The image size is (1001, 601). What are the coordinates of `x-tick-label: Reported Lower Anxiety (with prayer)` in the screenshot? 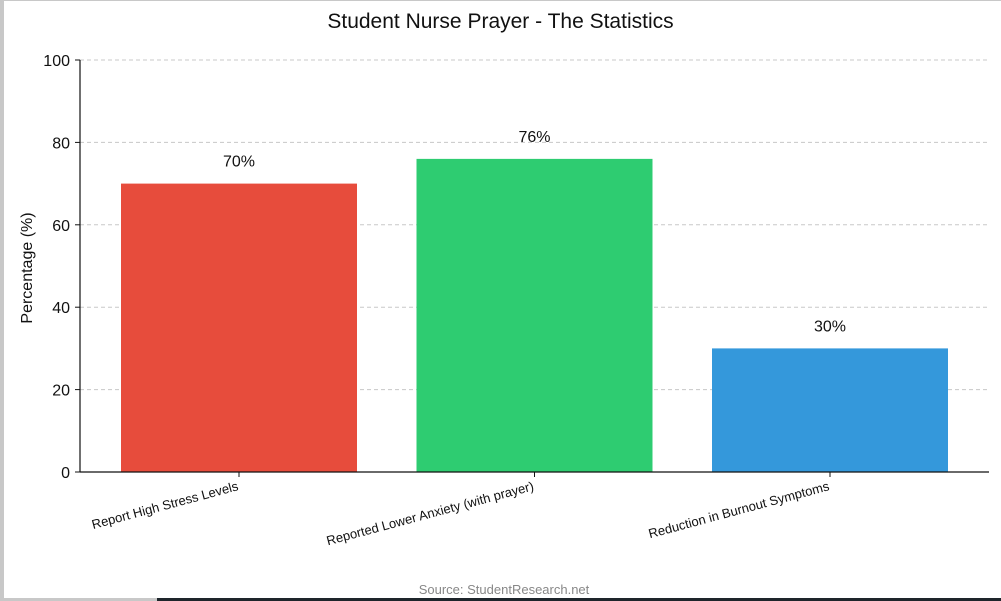 It's located at (430, 513).